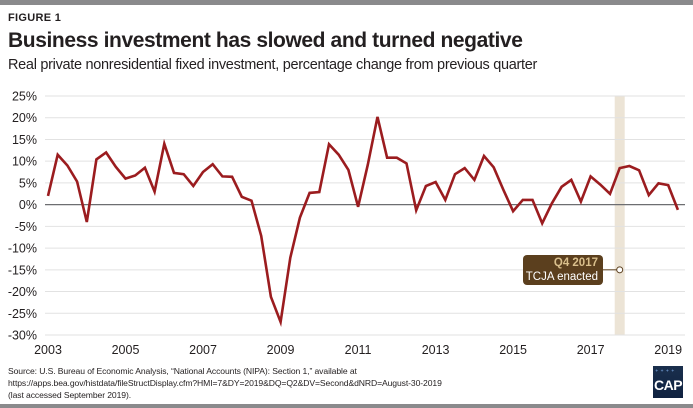 The width and height of the screenshot is (693, 408). I want to click on y-tick-label: 20%, so click(24, 118).